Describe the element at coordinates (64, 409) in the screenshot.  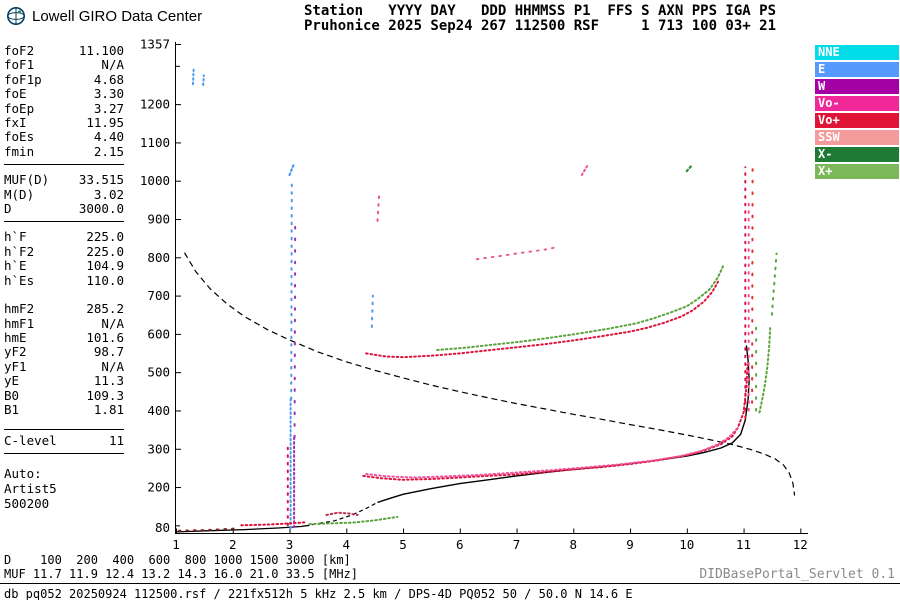
I see `param-b1: B1 1.81` at that location.